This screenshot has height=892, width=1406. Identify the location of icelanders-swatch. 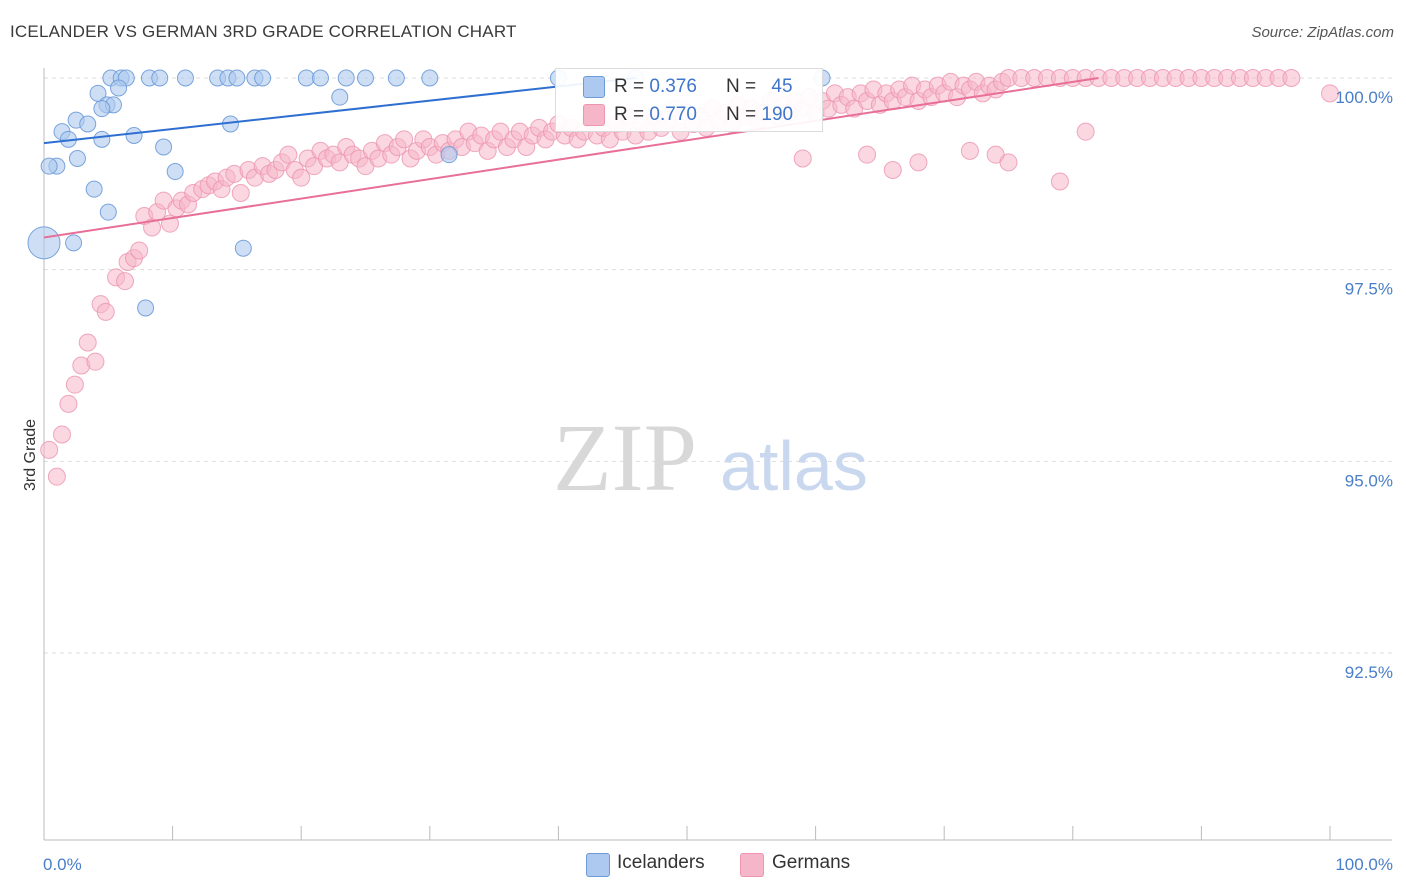
(594, 87).